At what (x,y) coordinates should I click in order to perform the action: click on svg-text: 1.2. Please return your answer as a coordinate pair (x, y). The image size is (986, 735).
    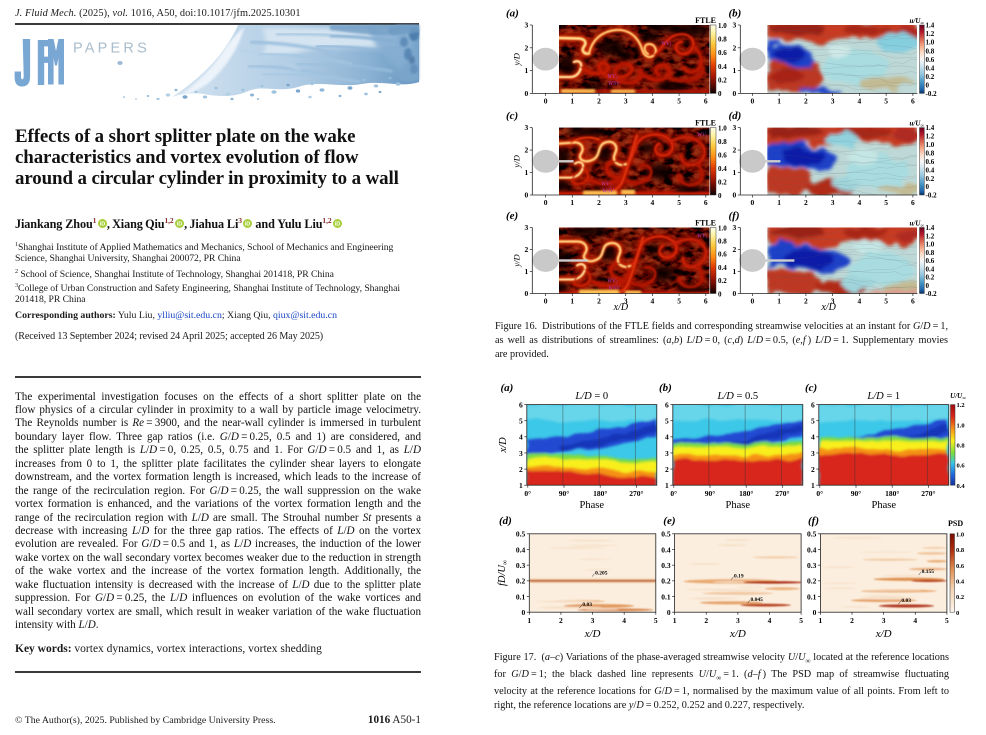
    Looking at the image, I should click on (930, 236).